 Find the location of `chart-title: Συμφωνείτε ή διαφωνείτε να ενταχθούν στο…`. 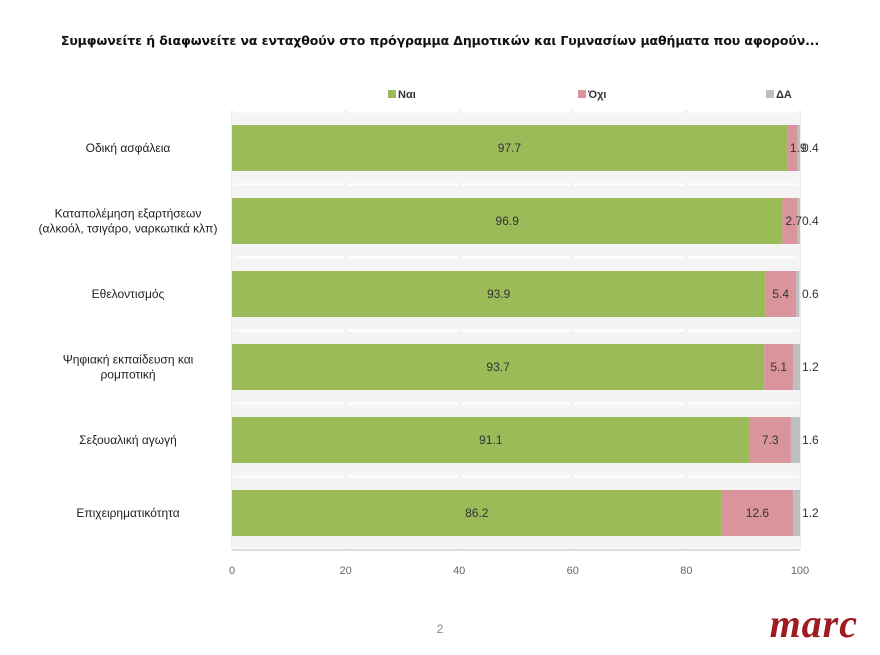

chart-title: Συμφωνείτε ή διαφωνείτε να ενταχθούν στο… is located at coordinates (440, 40).